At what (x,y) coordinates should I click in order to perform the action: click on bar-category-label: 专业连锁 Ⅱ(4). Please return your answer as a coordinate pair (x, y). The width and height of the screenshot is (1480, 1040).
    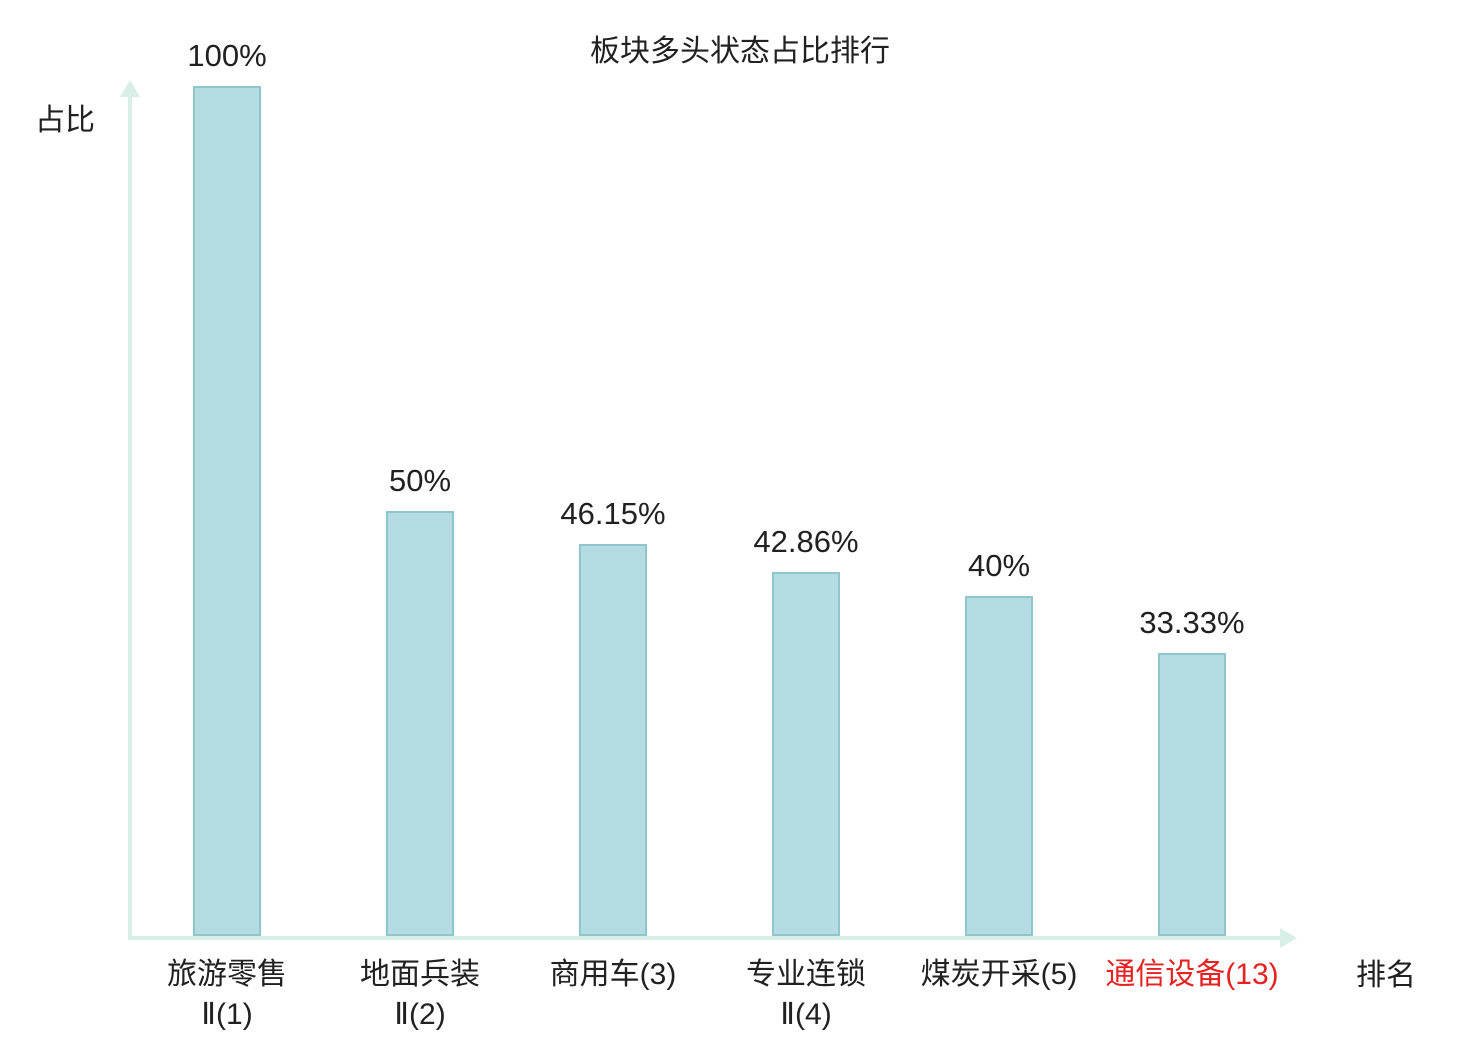
    Looking at the image, I should click on (806, 995).